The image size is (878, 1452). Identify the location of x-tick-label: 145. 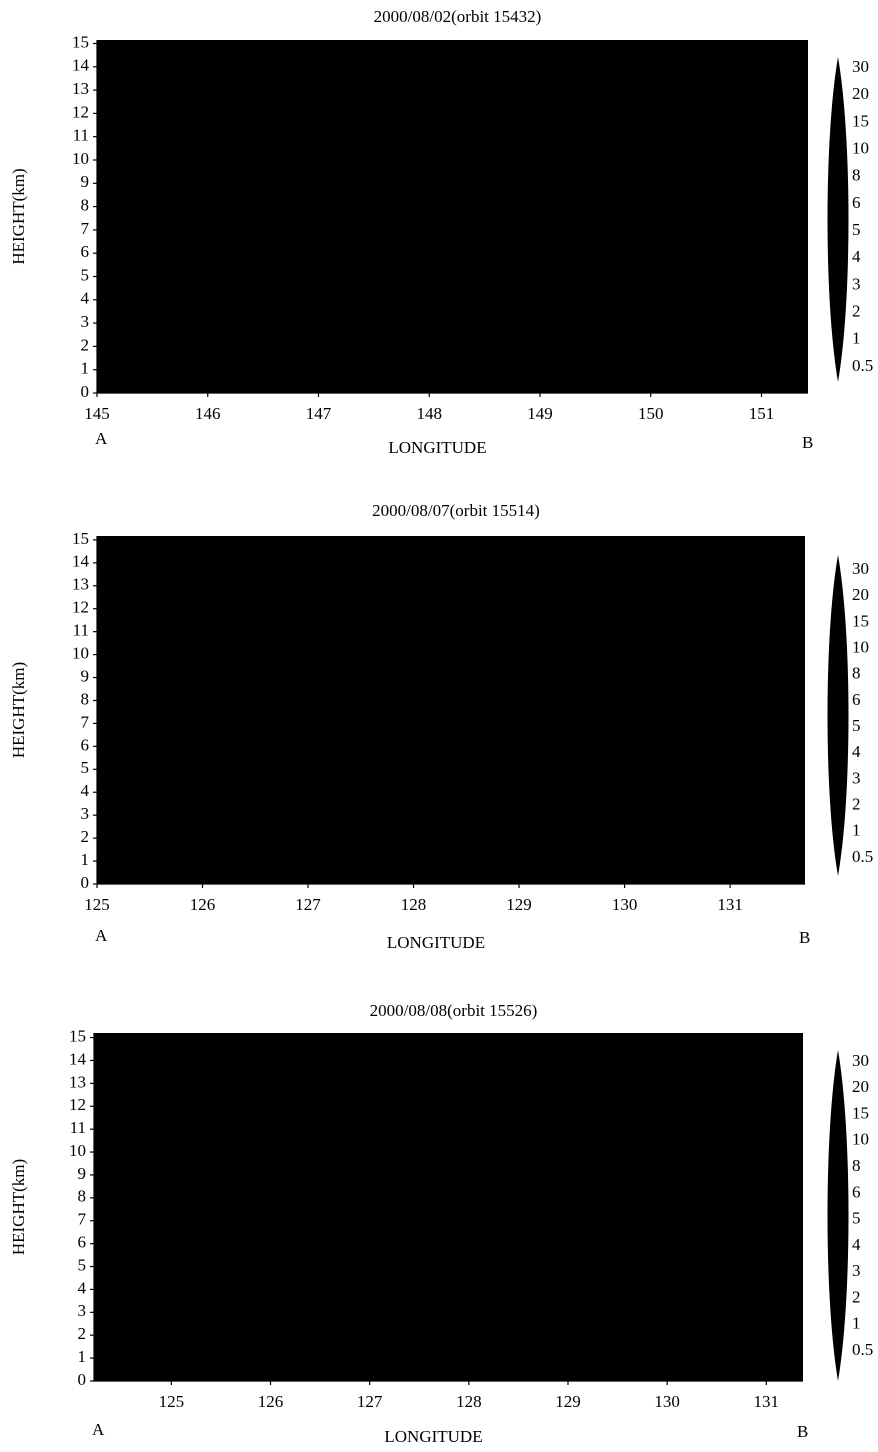
(97, 413).